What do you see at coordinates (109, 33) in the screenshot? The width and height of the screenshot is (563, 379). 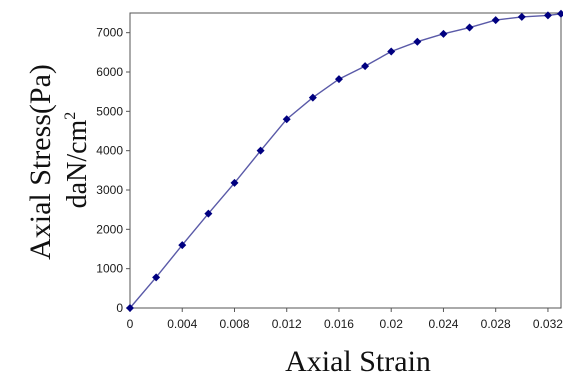 I see `y-tick-label: 7000` at bounding box center [109, 33].